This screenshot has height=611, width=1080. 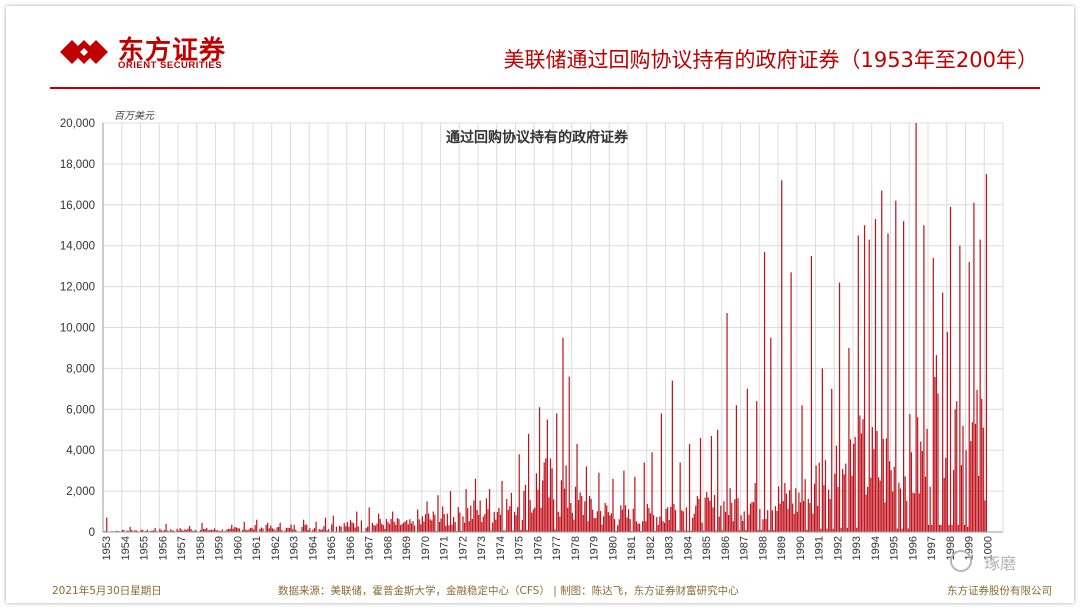 I want to click on company-logo: 东方证券 ORIENT SECURITIES, so click(x=161, y=52).